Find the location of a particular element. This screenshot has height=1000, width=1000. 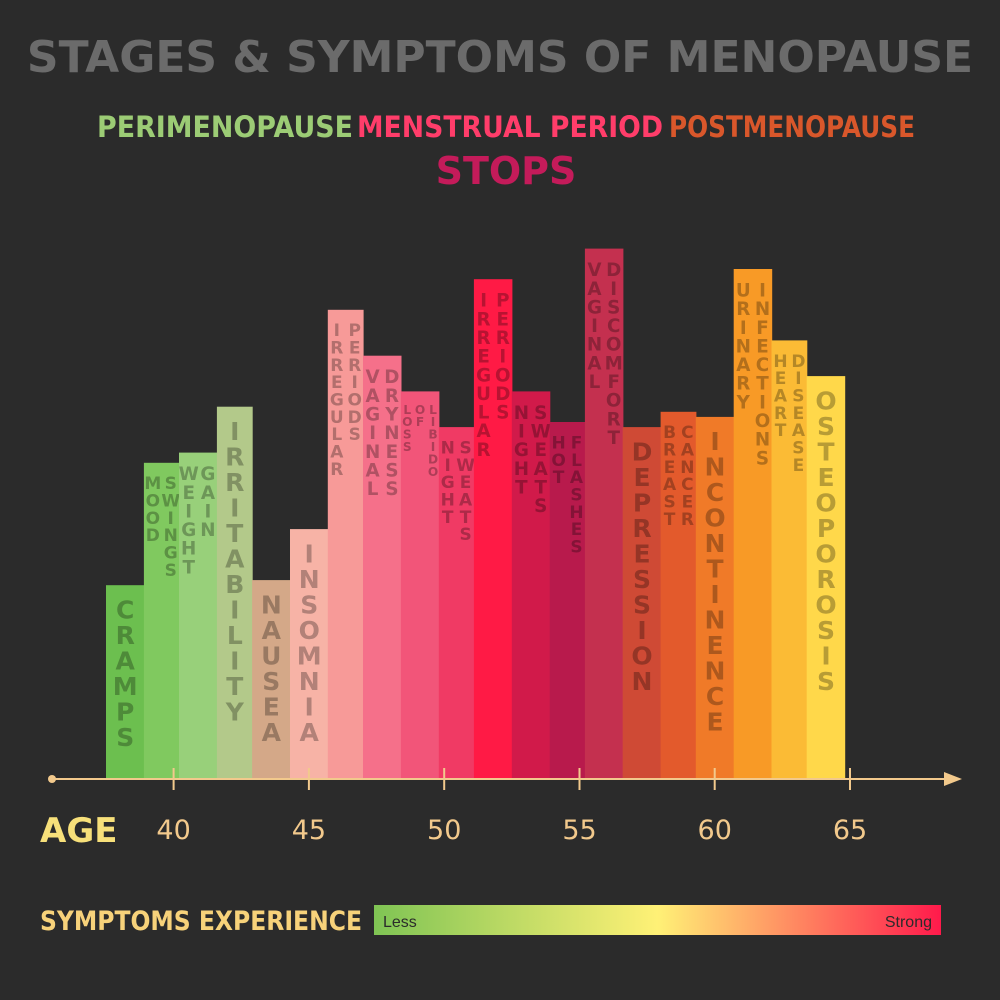

bar-label-3: W E I G H TG A I N is located at coordinates (197, 521).